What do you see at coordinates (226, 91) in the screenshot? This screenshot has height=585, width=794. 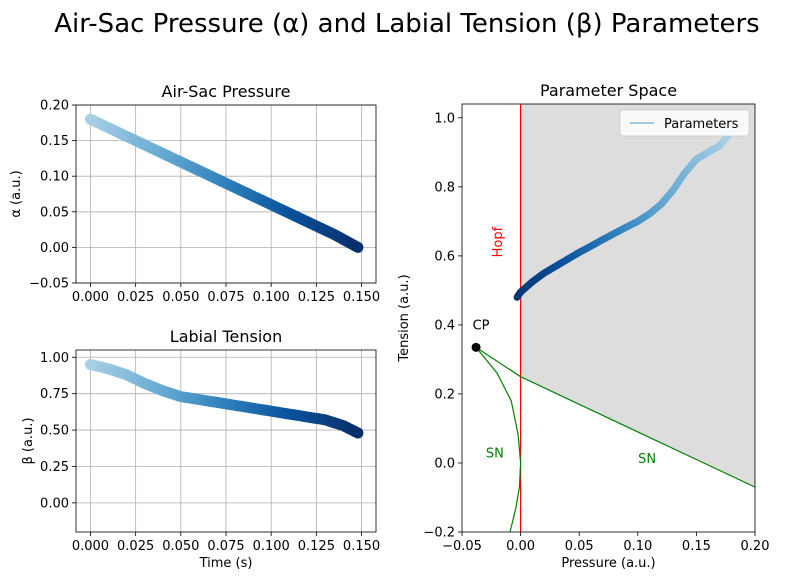 I see `subplot-title: Air-Sac Pressure` at bounding box center [226, 91].